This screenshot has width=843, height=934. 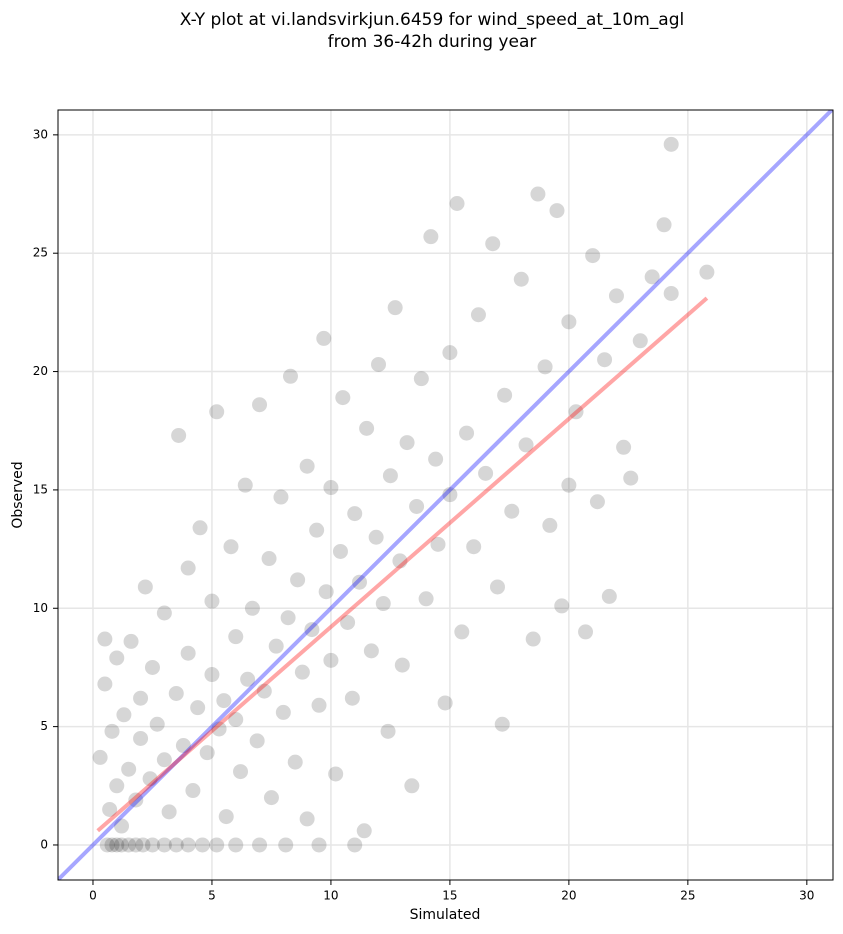 What do you see at coordinates (568, 896) in the screenshot?
I see `x-tick-label: 20` at bounding box center [568, 896].